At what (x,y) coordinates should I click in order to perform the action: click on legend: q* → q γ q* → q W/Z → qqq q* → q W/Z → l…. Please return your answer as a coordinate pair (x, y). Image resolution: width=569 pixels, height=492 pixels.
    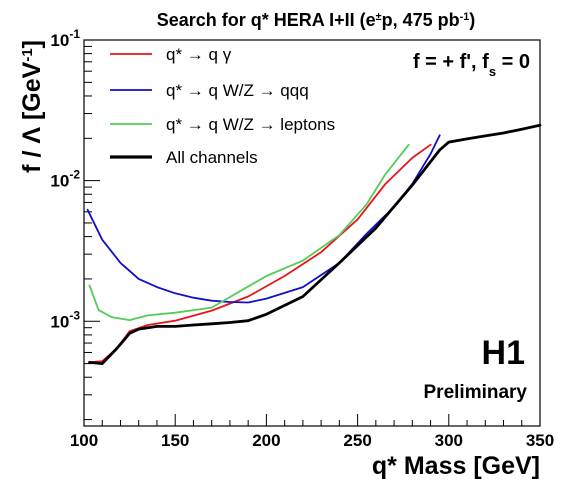
    Looking at the image, I should click on (222, 106).